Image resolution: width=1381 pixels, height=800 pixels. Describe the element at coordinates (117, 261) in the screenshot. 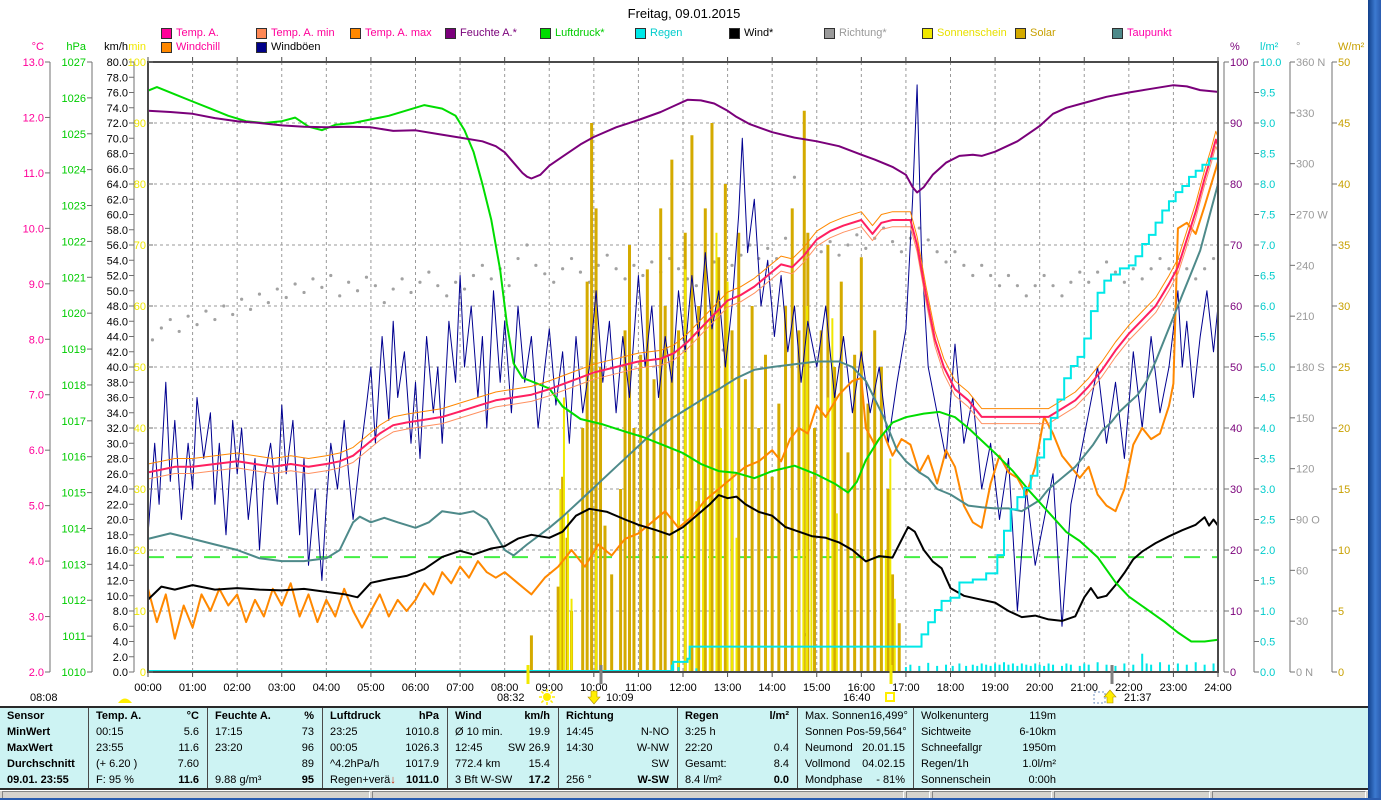

I see `axis-wind-tick-label: 54.0` at that location.